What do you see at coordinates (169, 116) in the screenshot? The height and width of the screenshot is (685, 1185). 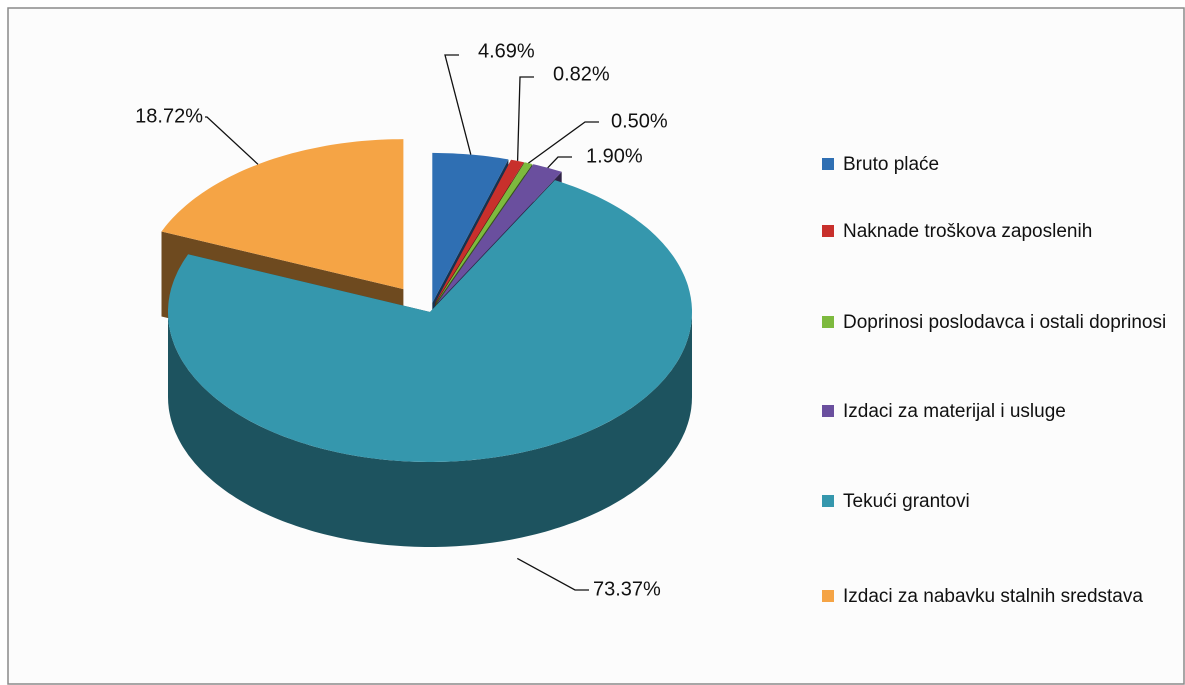 I see `data-label: 18.72%` at bounding box center [169, 116].